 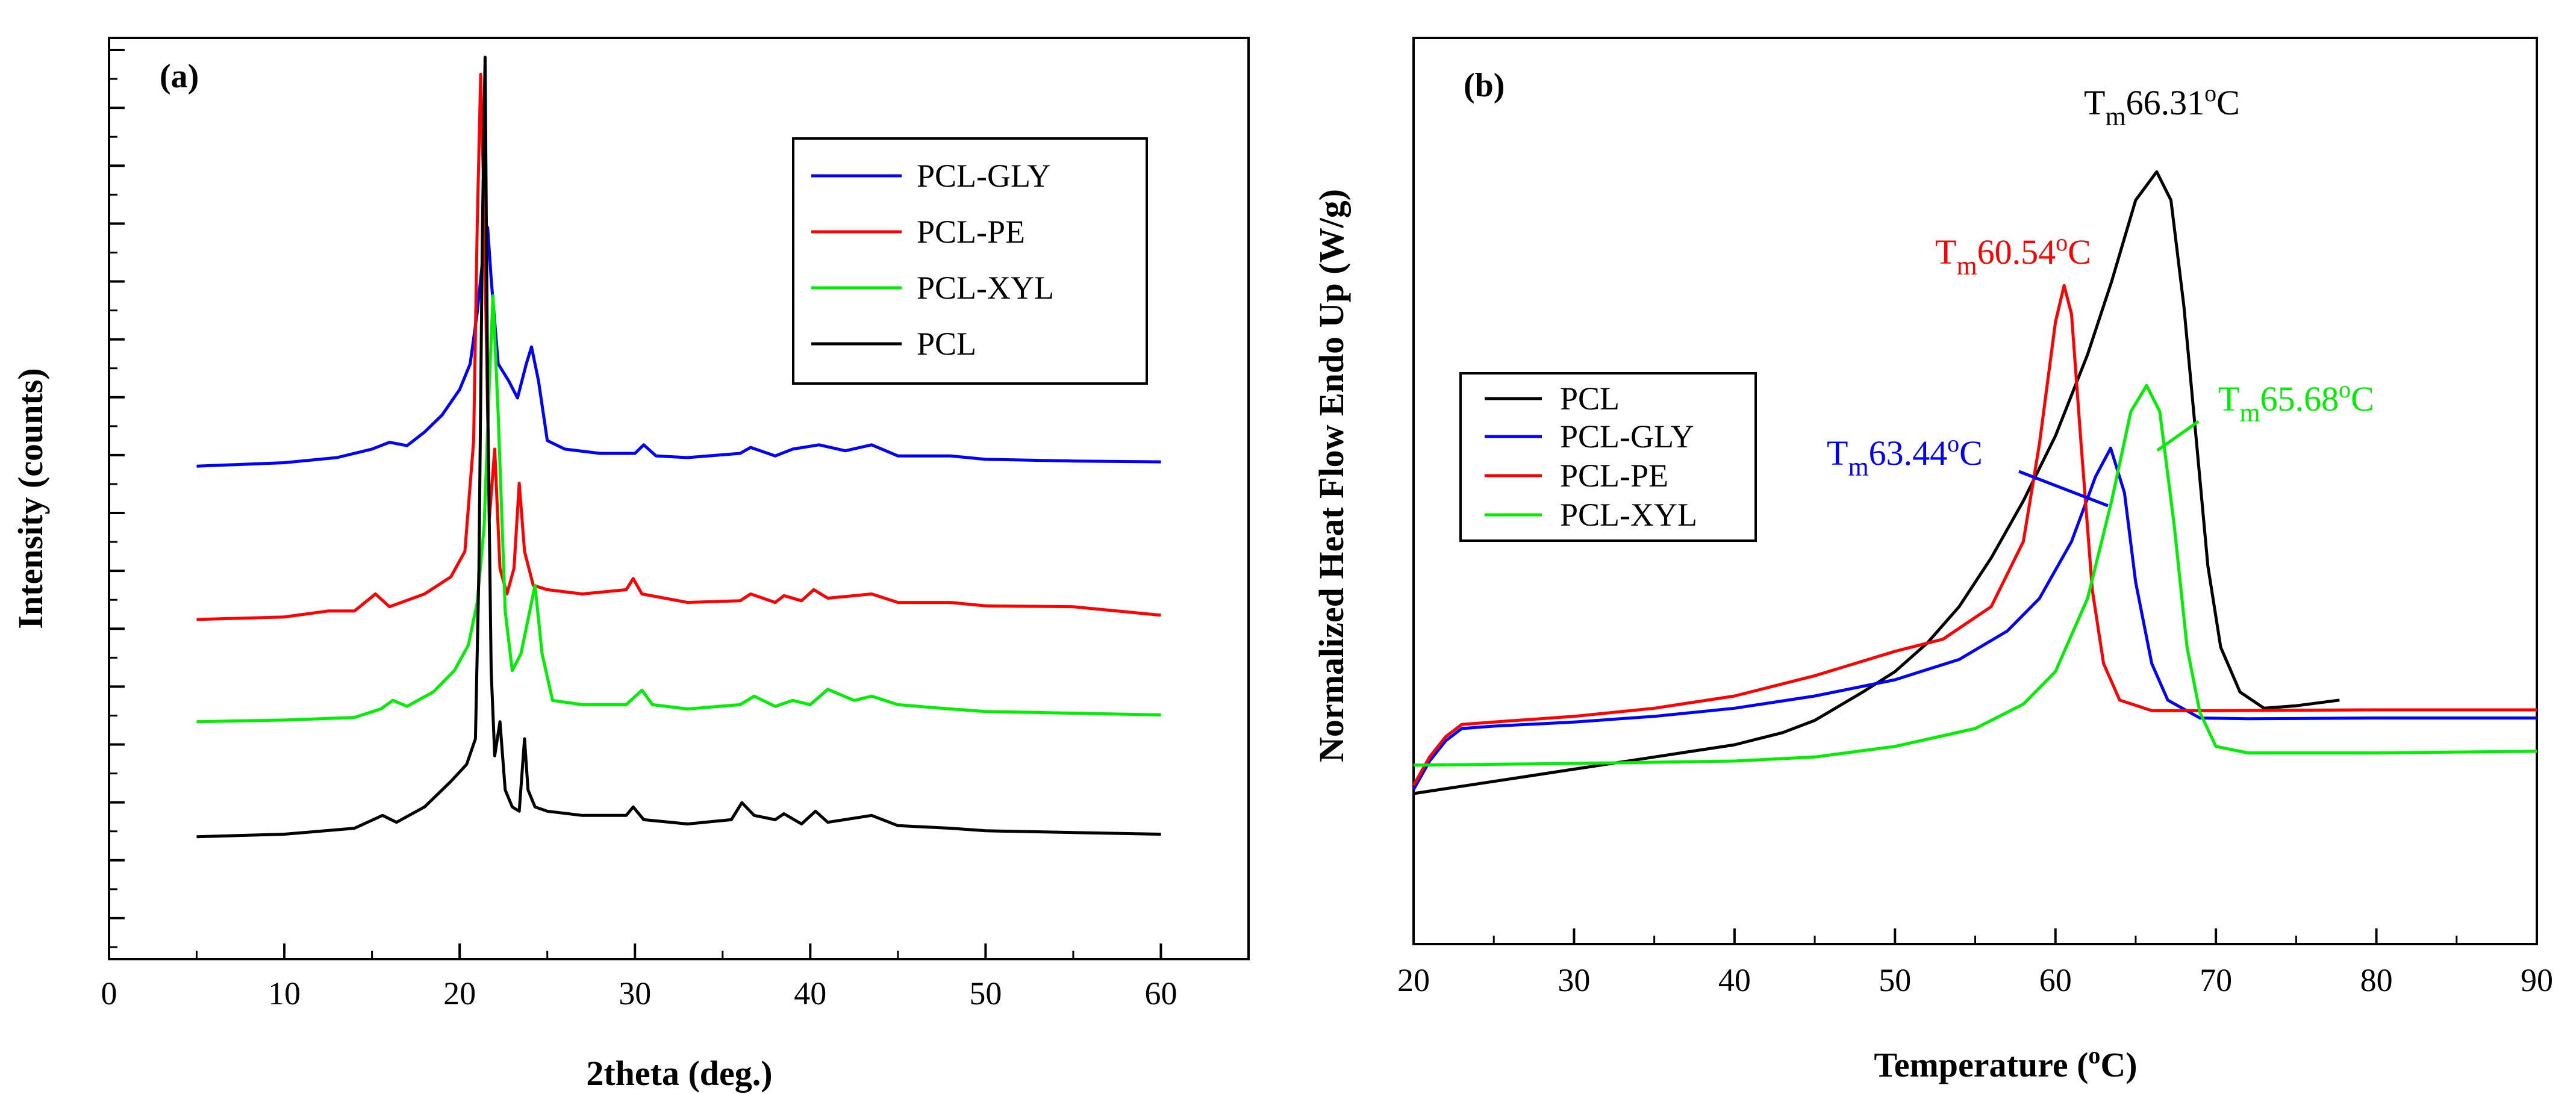 What do you see at coordinates (1614, 476) in the screenshot?
I see `legend-b-label-pcl-pe: PCL-PE` at bounding box center [1614, 476].